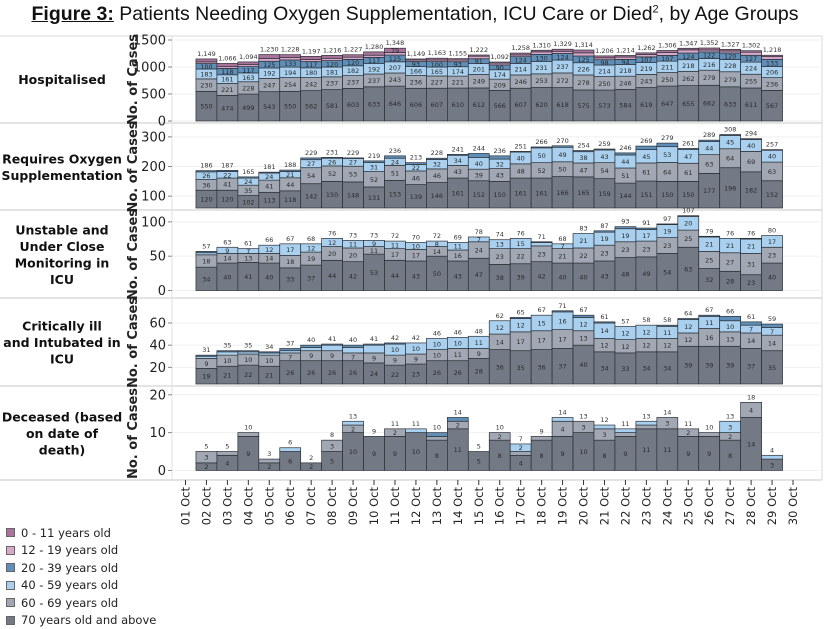 Image resolution: width=830 pixels, height=629 pixels. What do you see at coordinates (646, 60) in the screenshot?
I see `segment-label: 107` at bounding box center [646, 60].